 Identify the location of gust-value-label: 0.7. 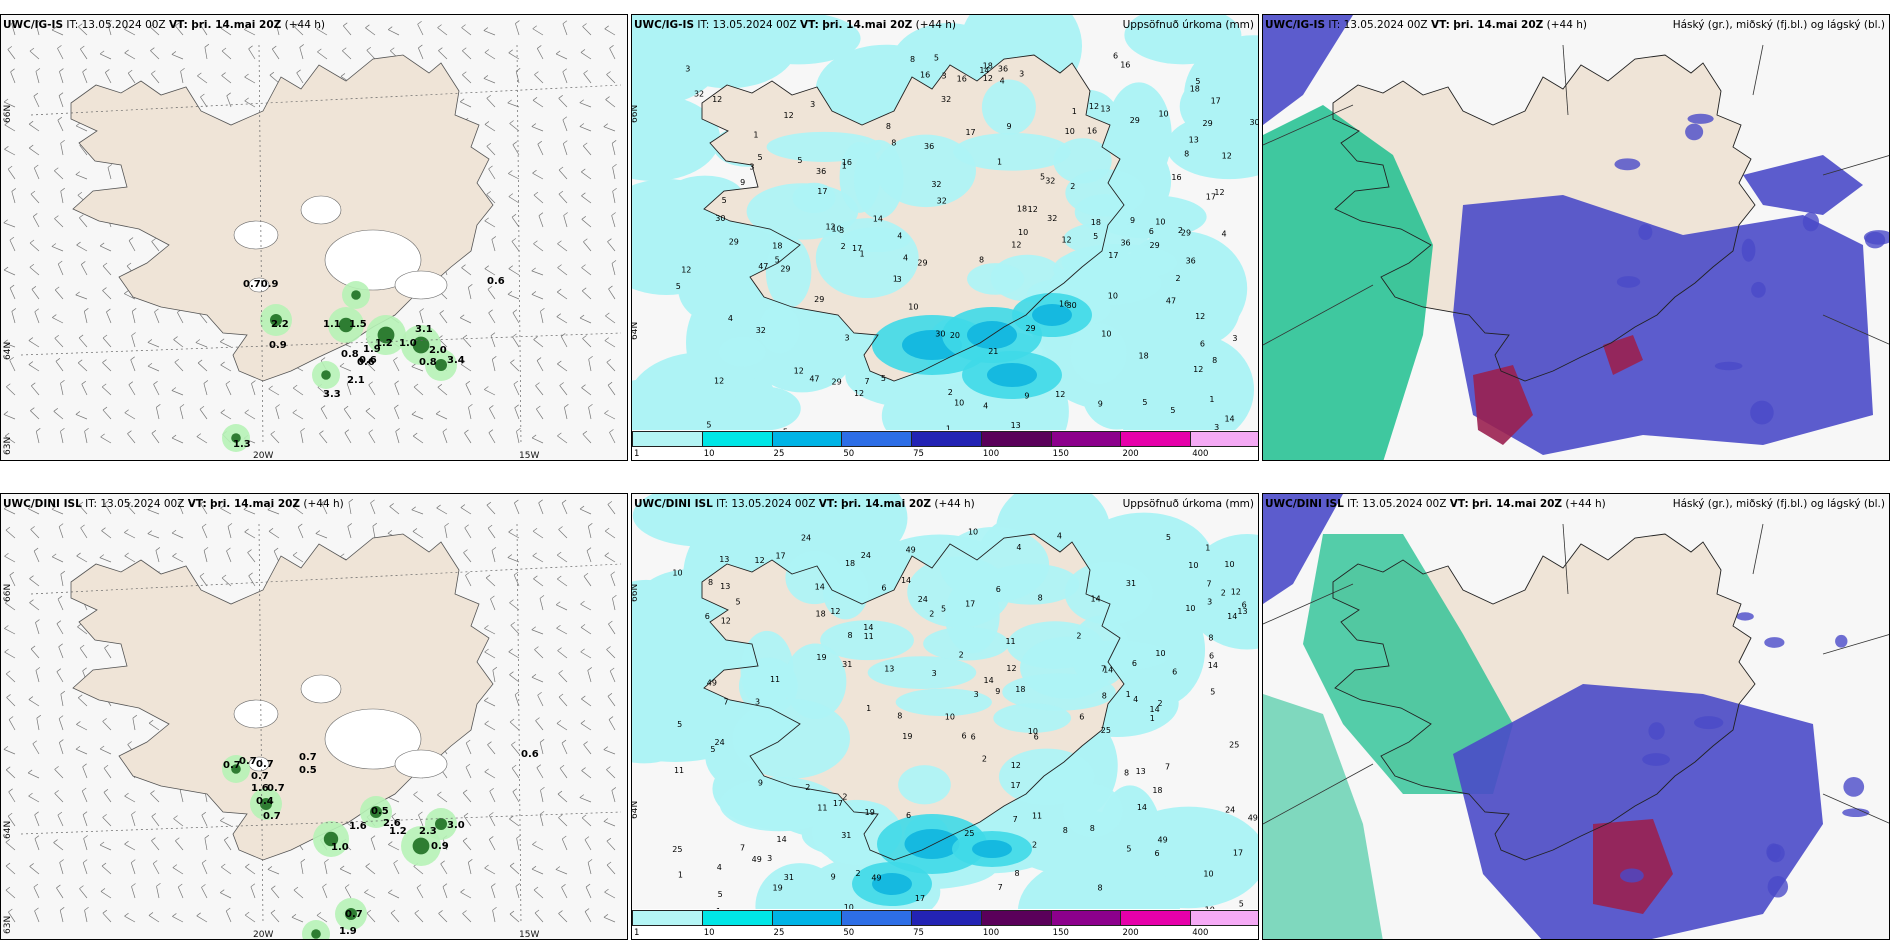
(265, 764).